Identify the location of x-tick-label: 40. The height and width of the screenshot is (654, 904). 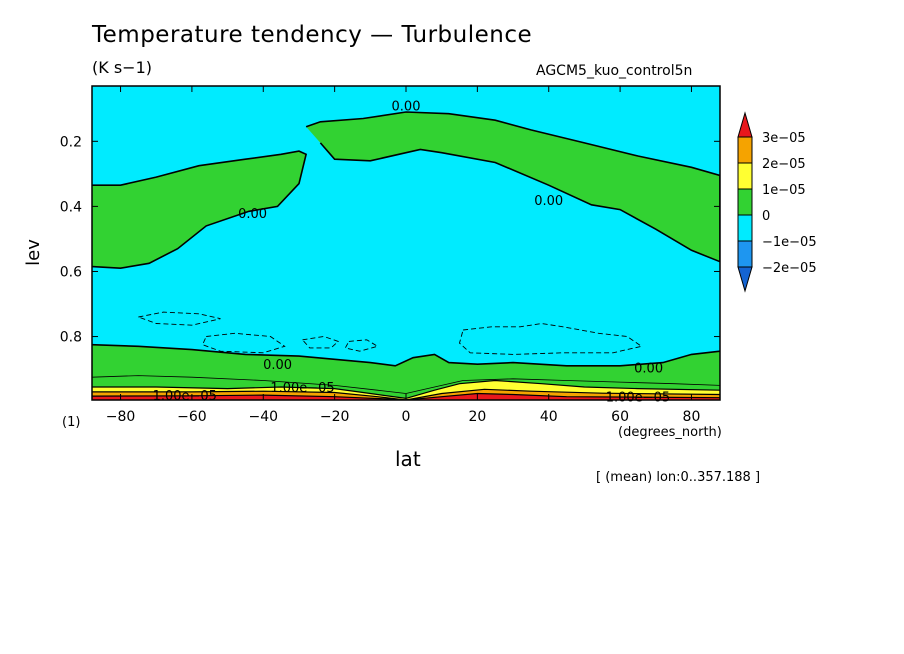
(549, 417).